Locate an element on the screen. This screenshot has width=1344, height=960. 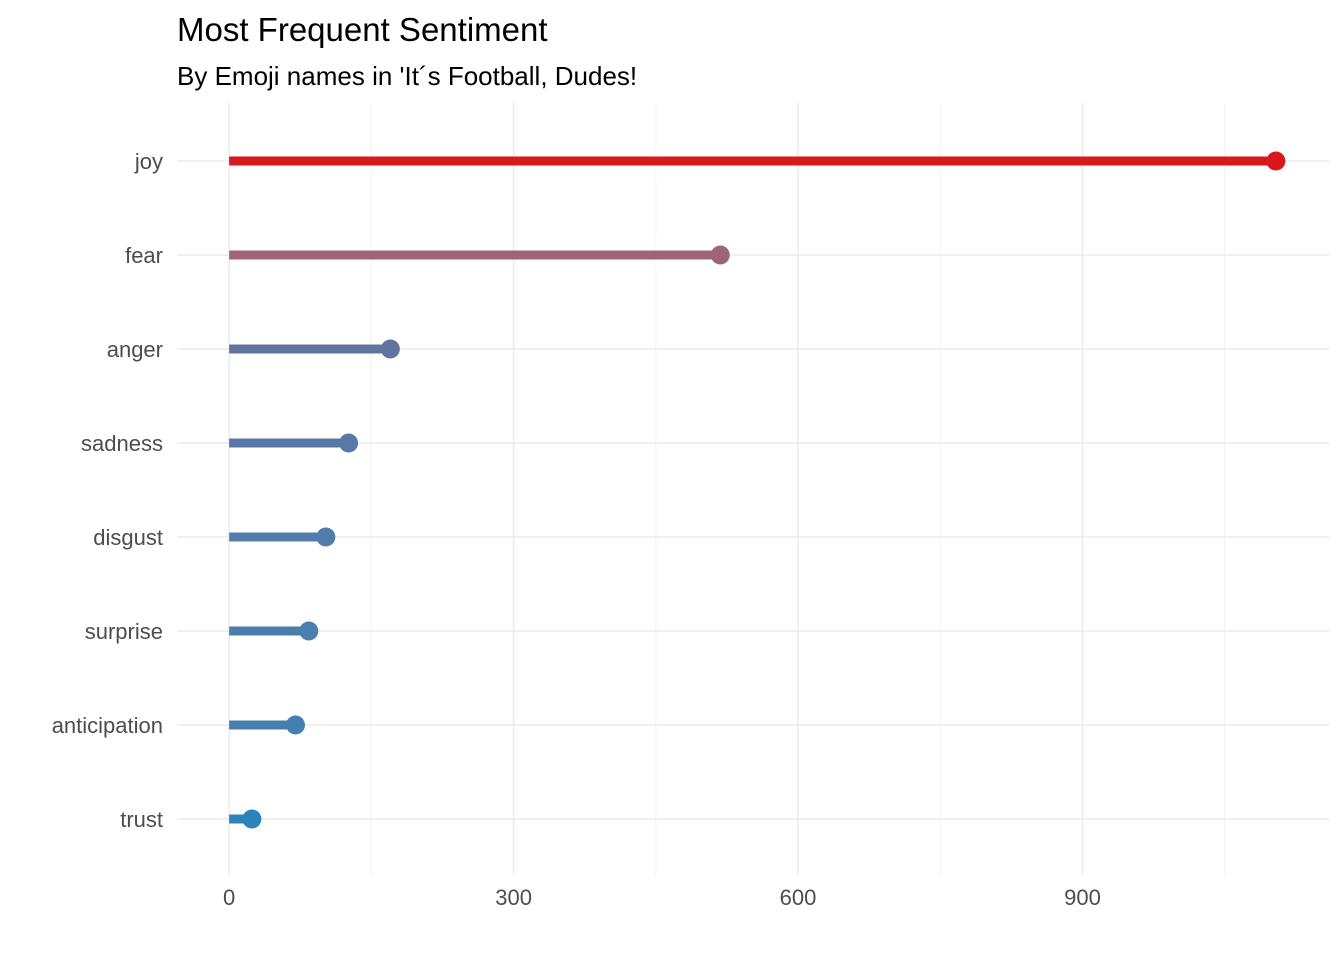
lollipop-dot-joy is located at coordinates (1276, 161).